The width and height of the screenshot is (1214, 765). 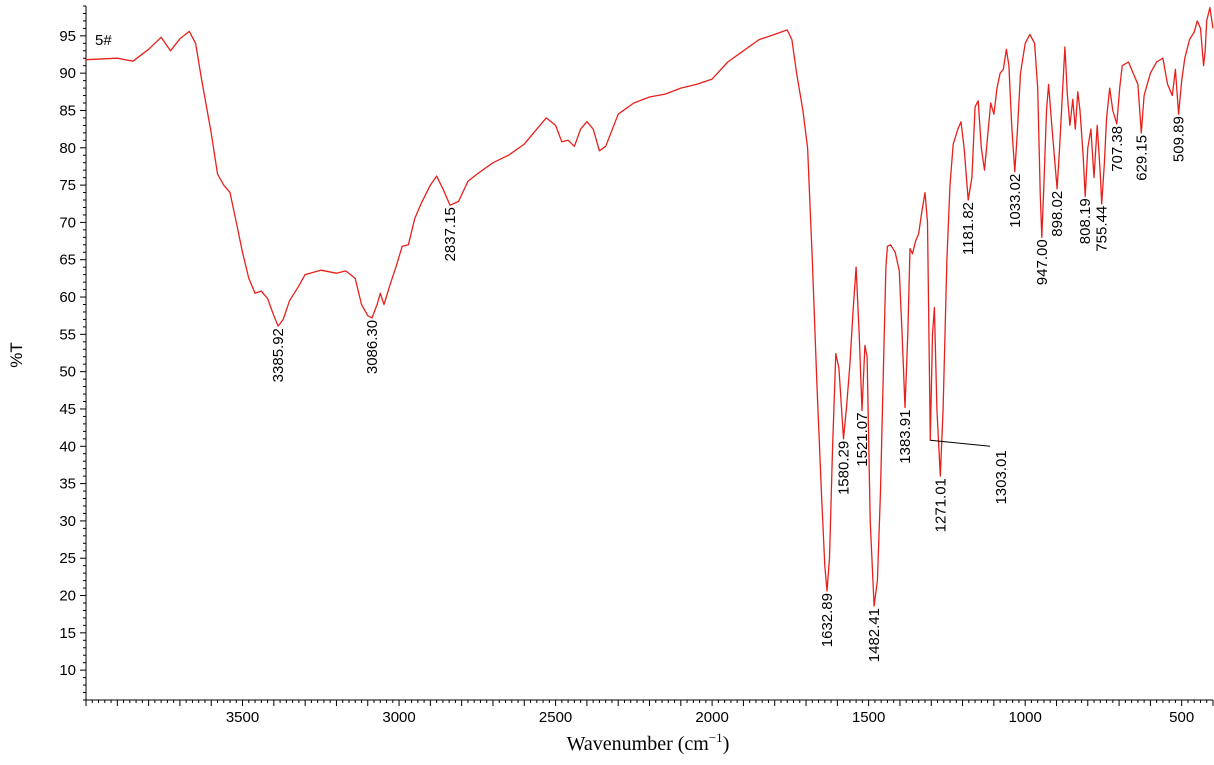 I want to click on x-tick-label: 2000, so click(x=711, y=717).